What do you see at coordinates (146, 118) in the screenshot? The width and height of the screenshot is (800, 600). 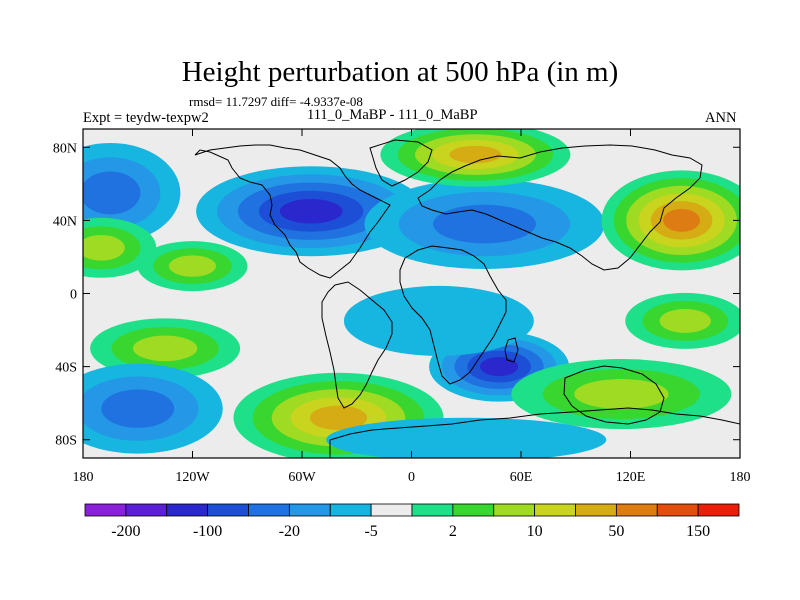 I see `experiment-label: Expt = teydw-texpw2` at bounding box center [146, 118].